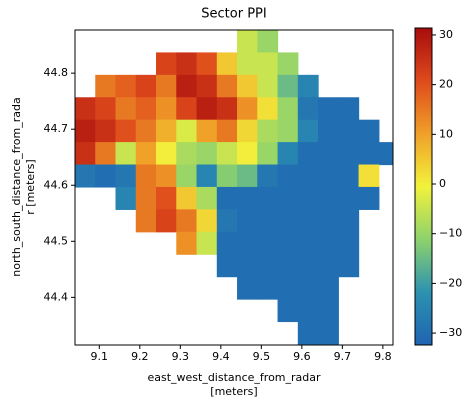 This screenshot has width=474, height=405. I want to click on x-tick-label: 9.4, so click(221, 356).